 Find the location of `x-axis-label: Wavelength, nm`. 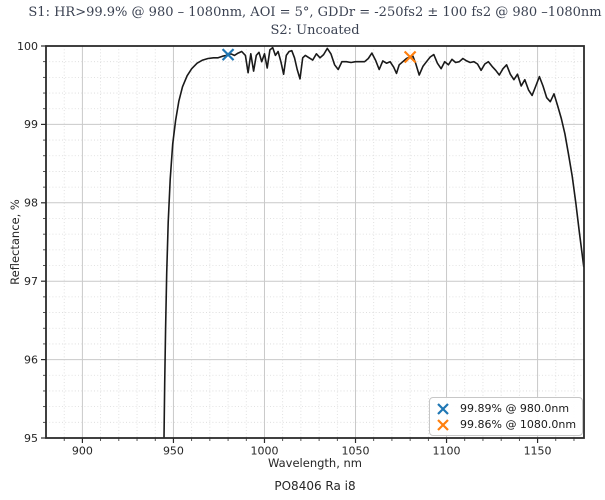

x-axis-label: Wavelength, nm is located at coordinates (315, 463).